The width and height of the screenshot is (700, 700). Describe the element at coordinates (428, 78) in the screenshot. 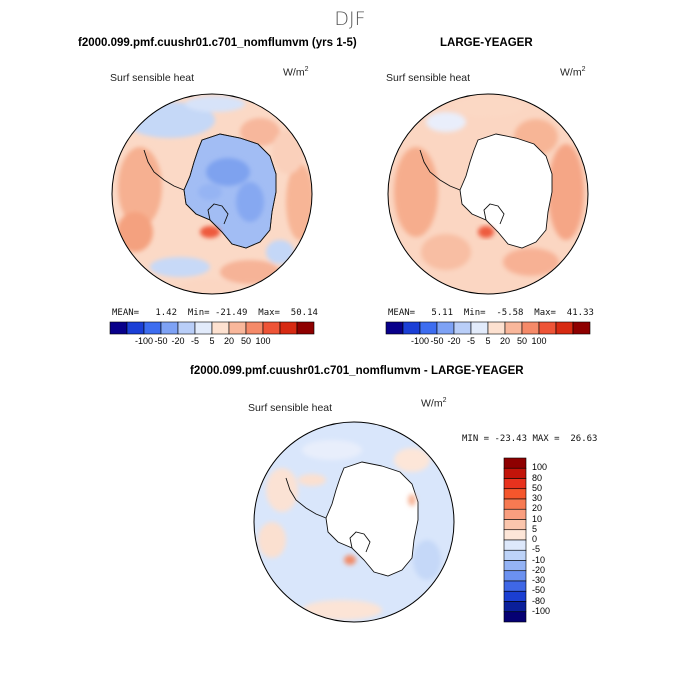

I see `panel2-field-label: Surf sensible heat` at that location.